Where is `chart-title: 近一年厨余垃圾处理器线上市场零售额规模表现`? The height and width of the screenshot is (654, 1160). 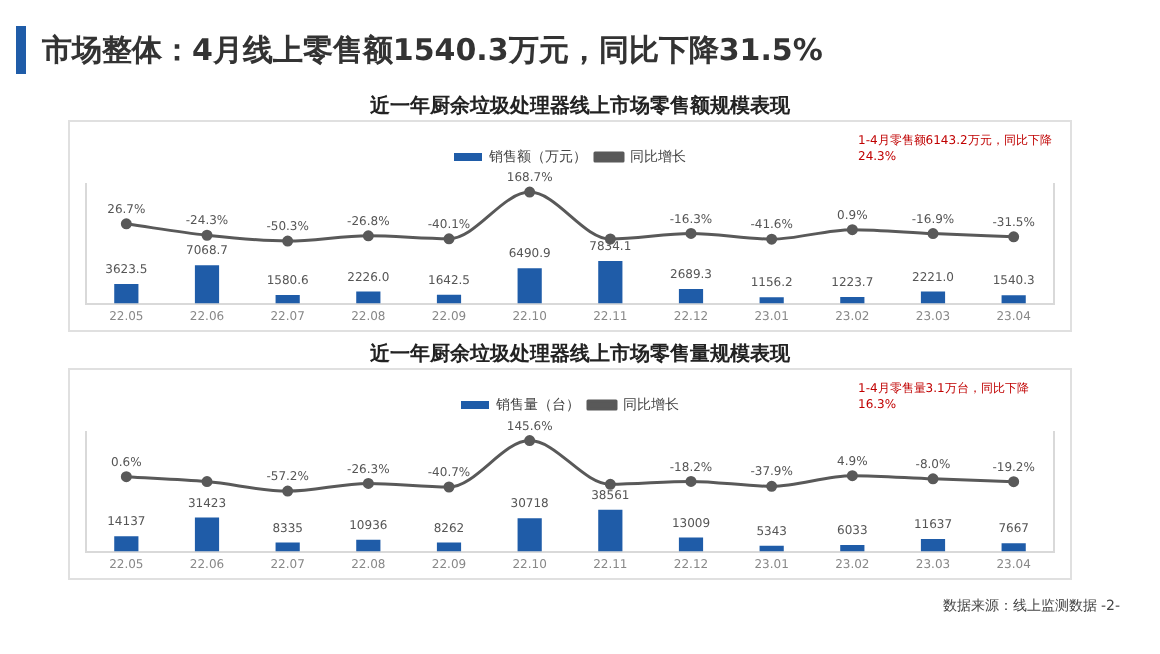
chart-title: 近一年厨余垃圾处理器线上市场零售额规模表现 is located at coordinates (580, 106).